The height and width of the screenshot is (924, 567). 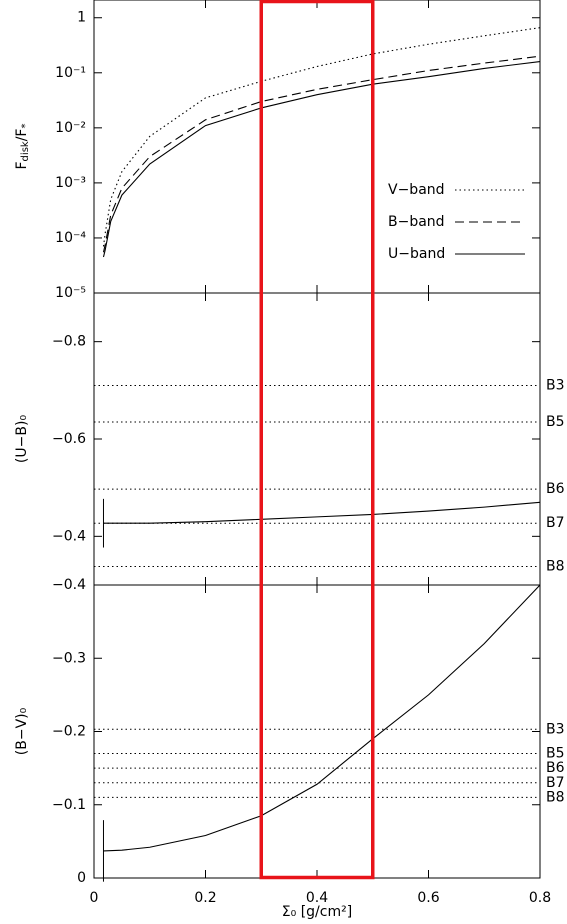 I want to click on legend-label: V−band, so click(x=416, y=190).